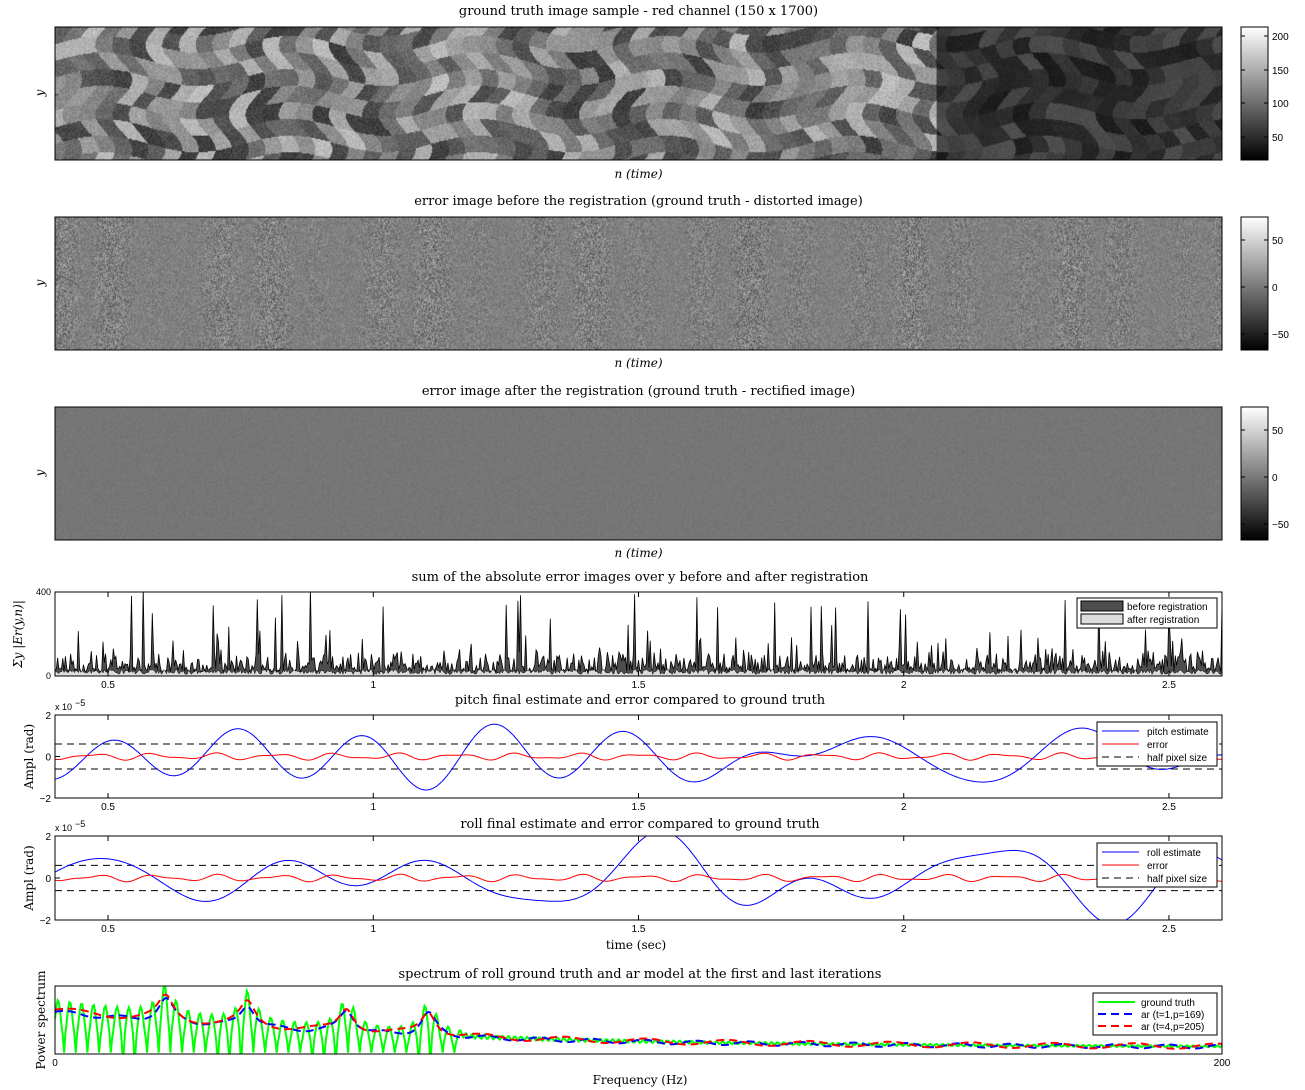 The height and width of the screenshot is (1090, 1305). I want to click on panel-6-xlabel: time (sec), so click(636, 945).